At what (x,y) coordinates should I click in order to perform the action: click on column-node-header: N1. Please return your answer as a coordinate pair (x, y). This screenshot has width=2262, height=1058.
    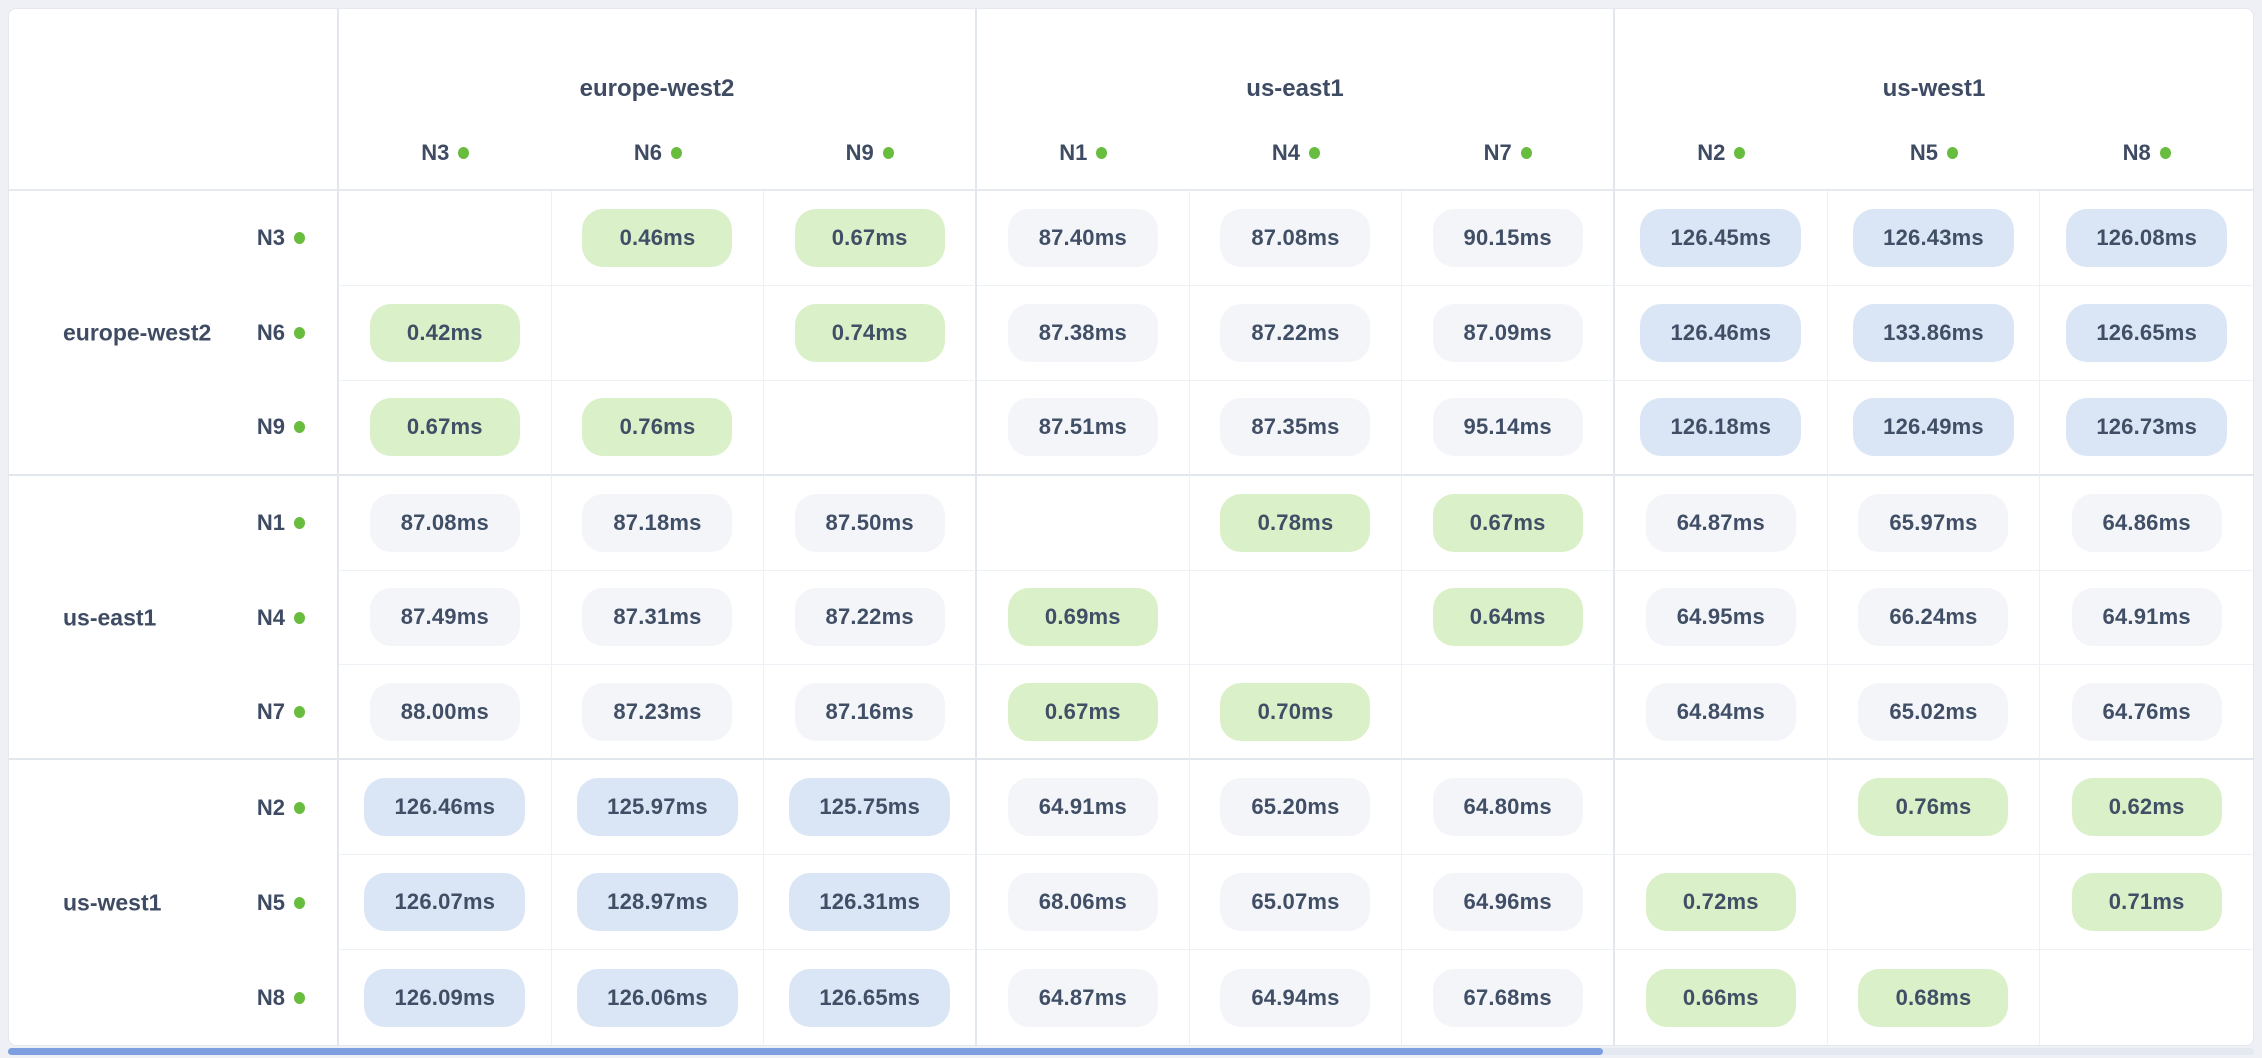
    Looking at the image, I should click on (1083, 154).